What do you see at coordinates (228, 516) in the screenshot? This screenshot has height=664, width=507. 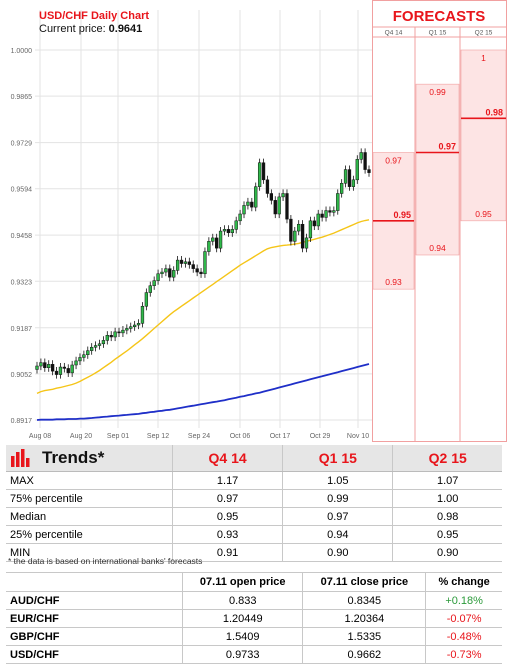 I see `trends-cell: 0.95` at bounding box center [228, 516].